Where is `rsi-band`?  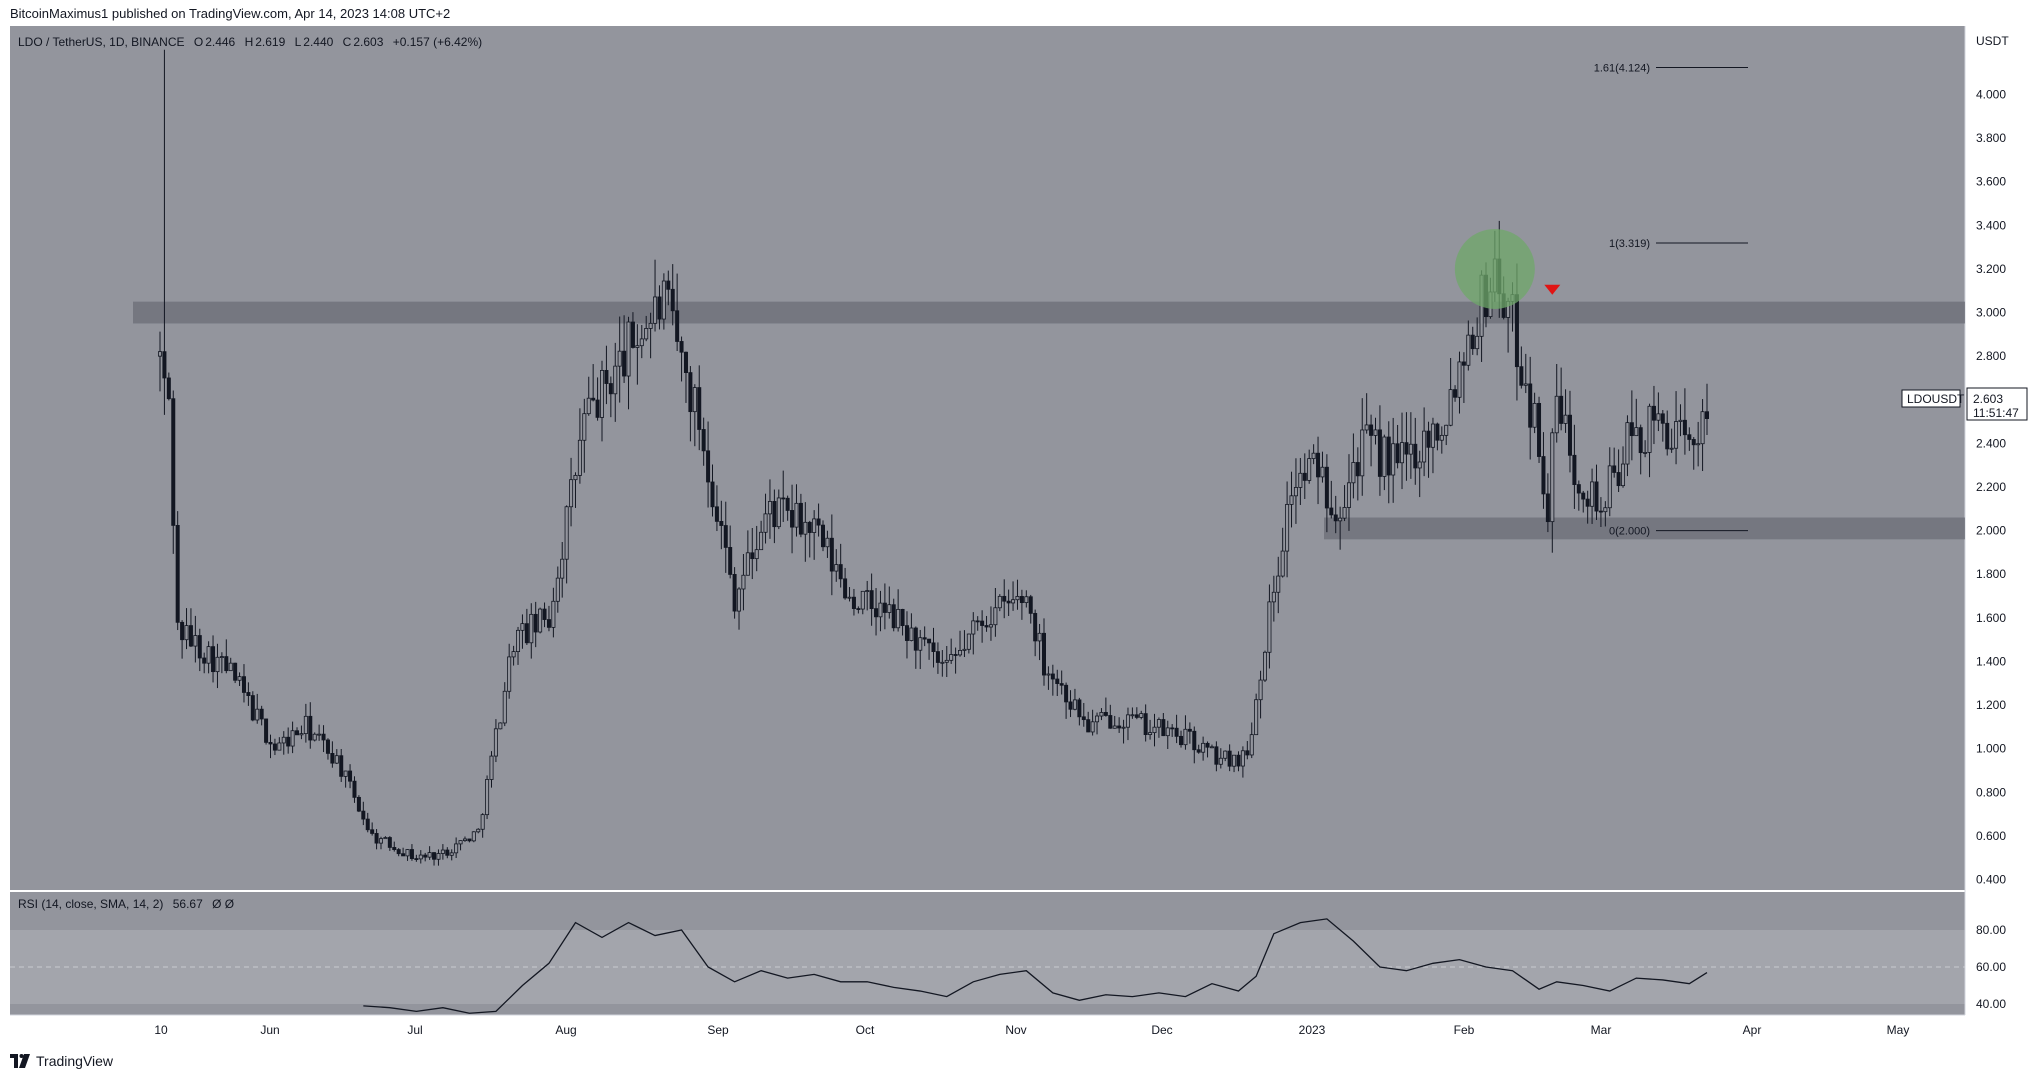
rsi-band is located at coordinates (987, 967).